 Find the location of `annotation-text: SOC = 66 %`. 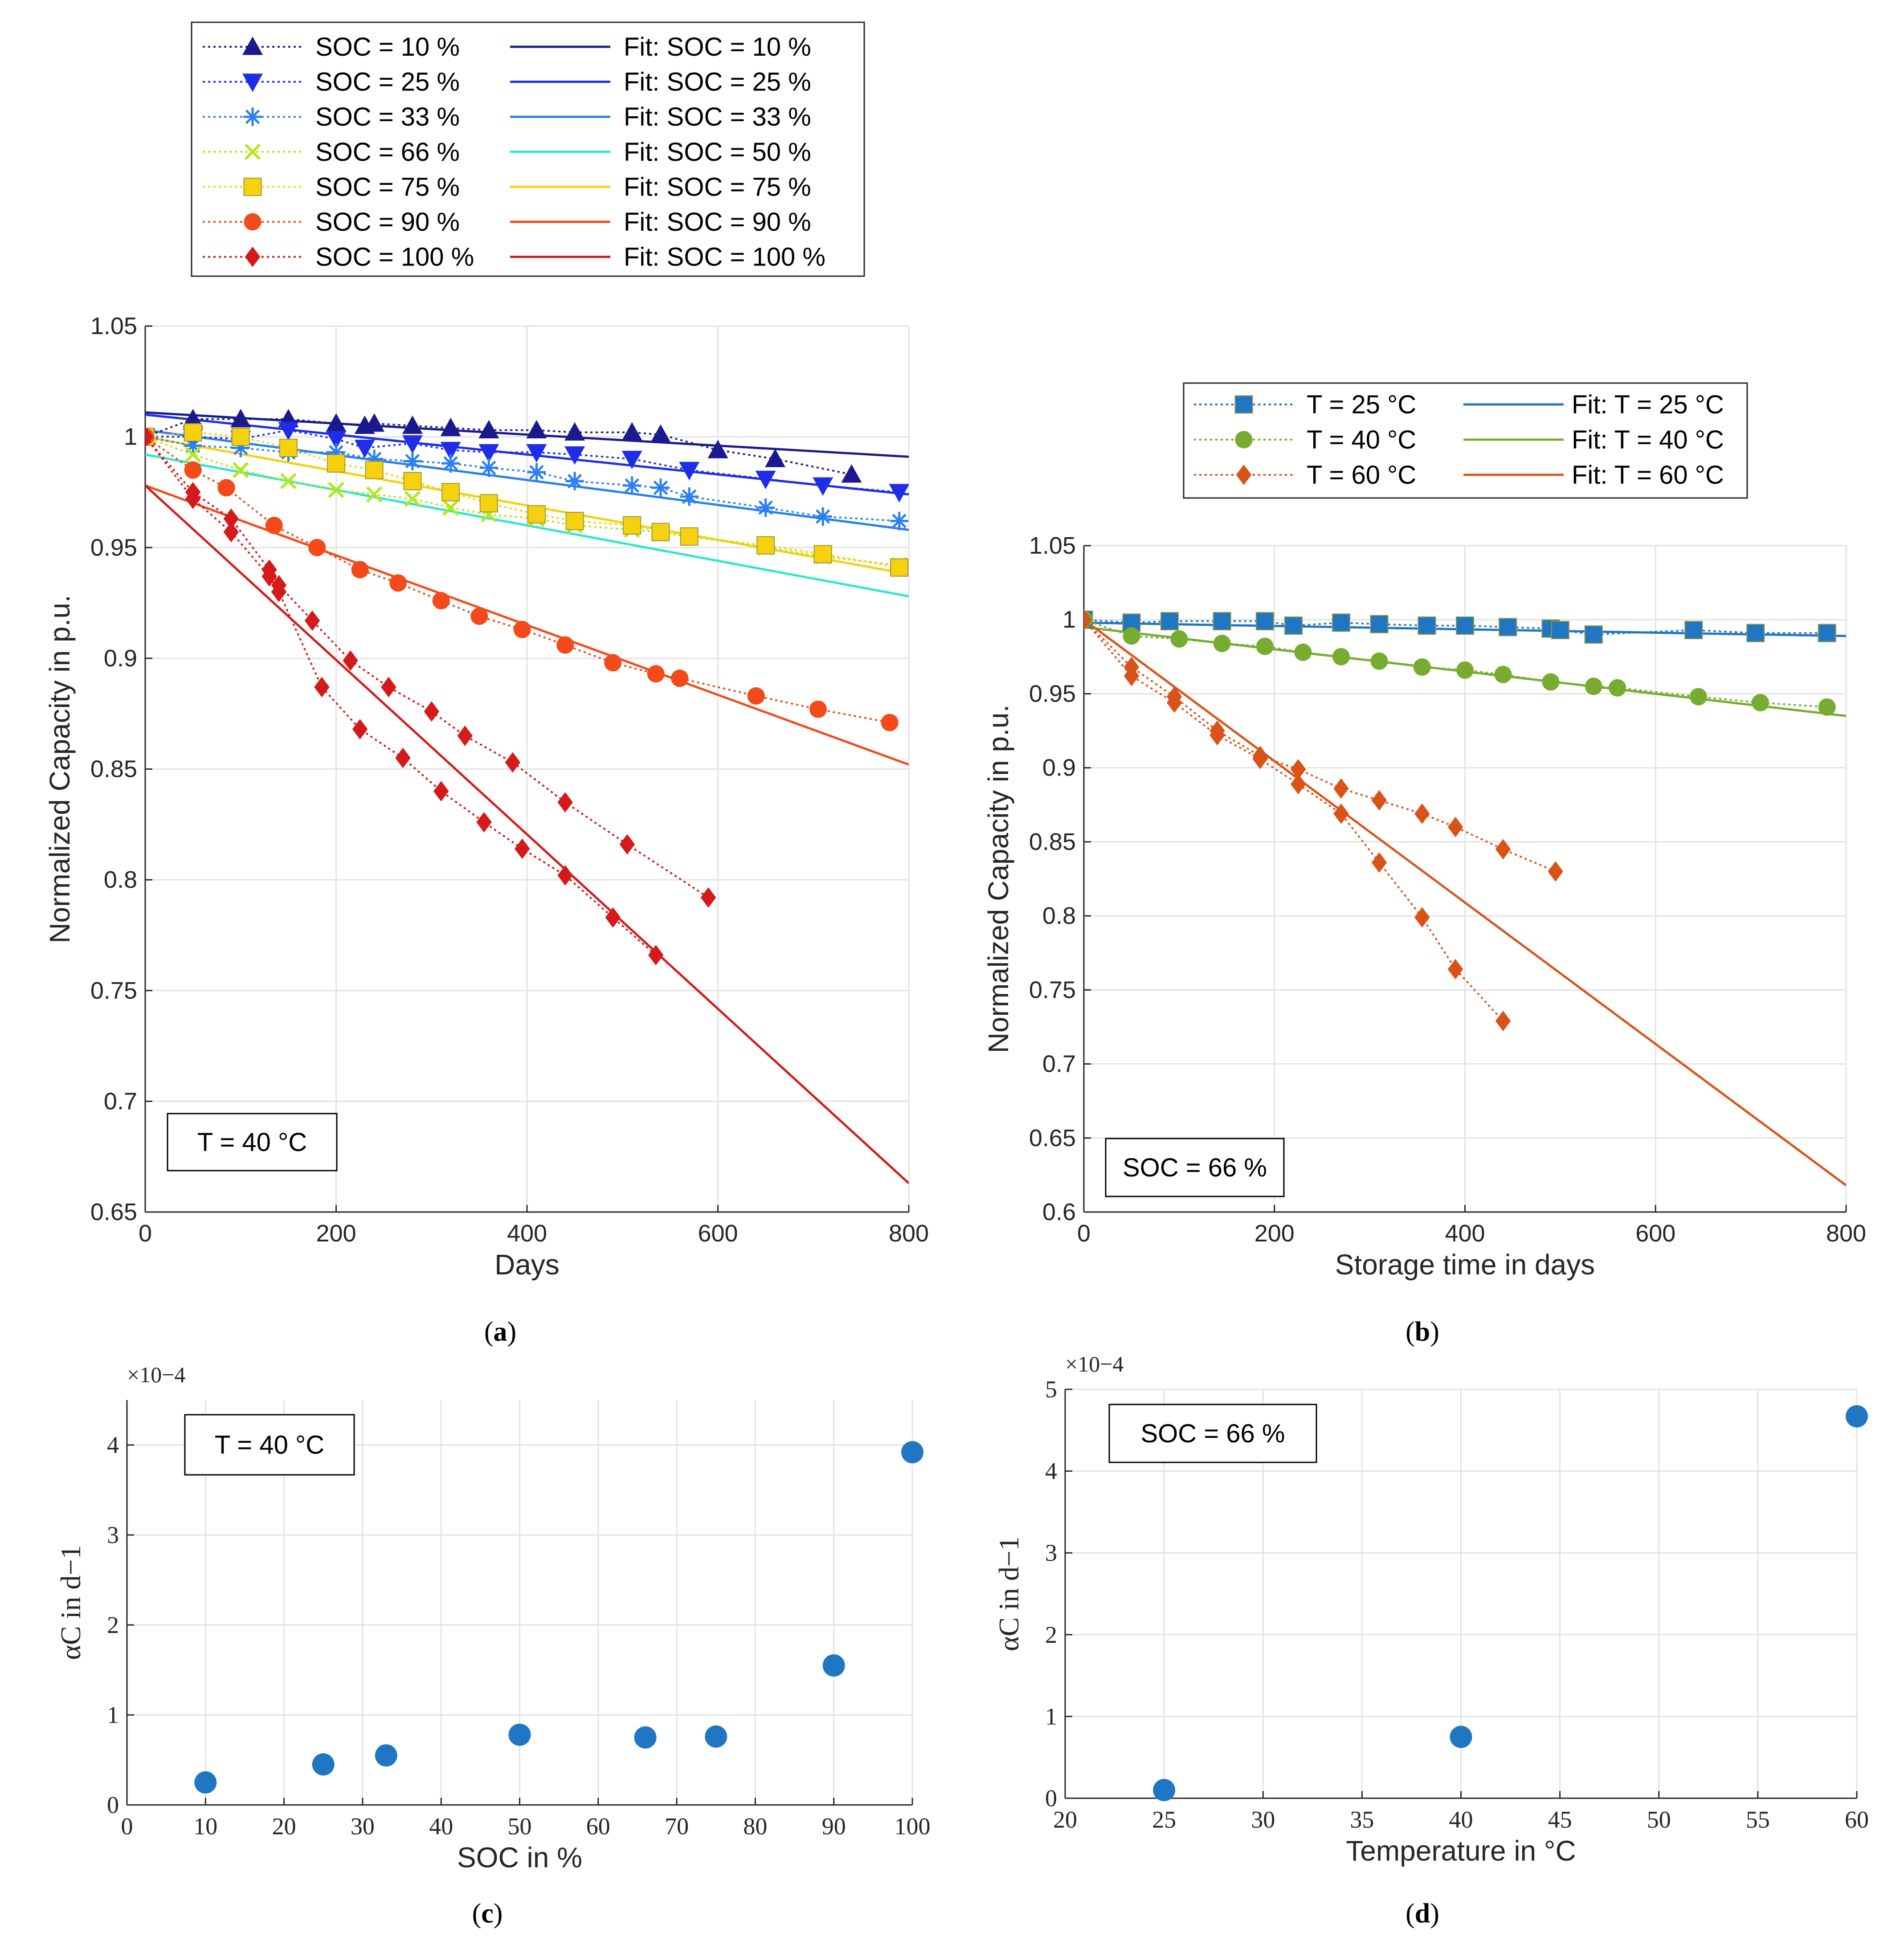

annotation-text: SOC = 66 % is located at coordinates (1213, 1433).